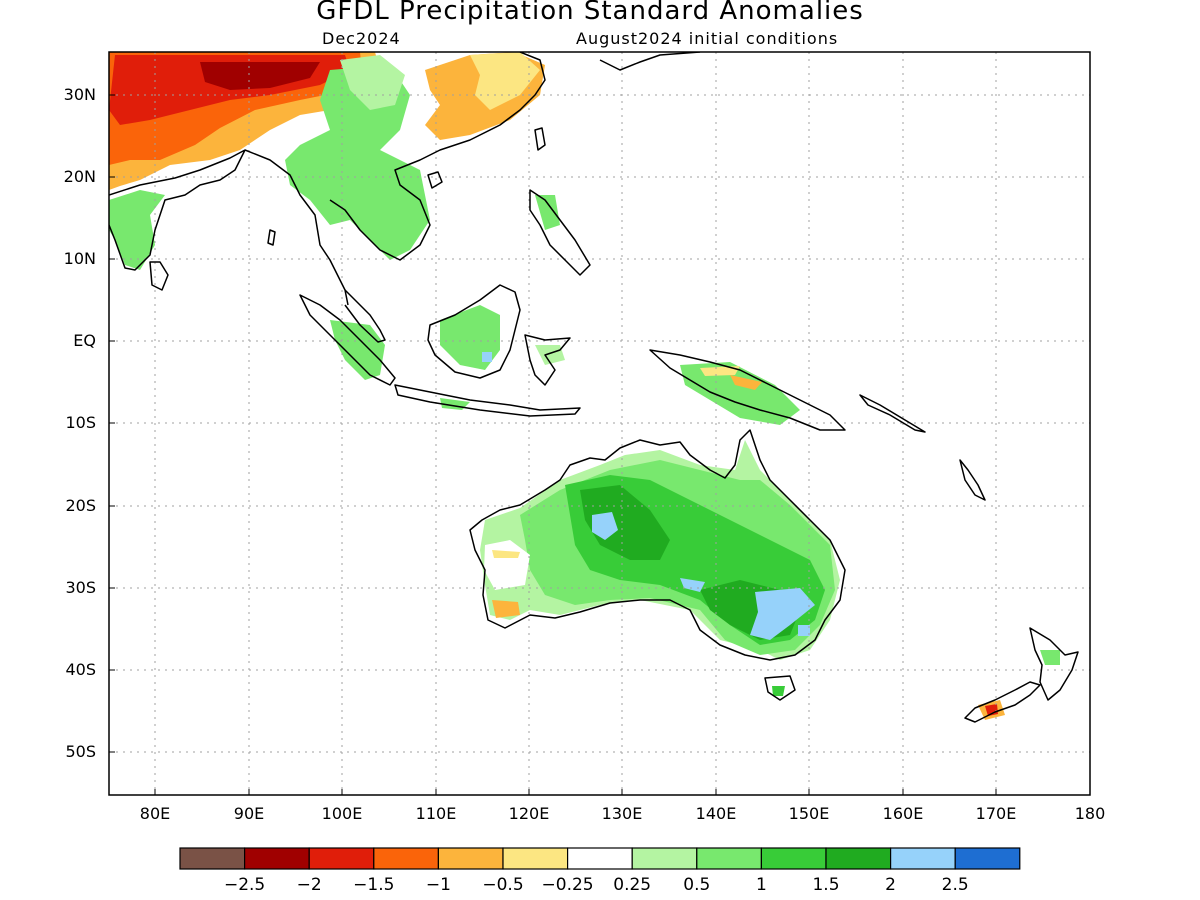 This screenshot has height=900, width=1200. Describe the element at coordinates (720, 371) in the screenshot. I see `anomaly-new-guinea-yellow` at that location.